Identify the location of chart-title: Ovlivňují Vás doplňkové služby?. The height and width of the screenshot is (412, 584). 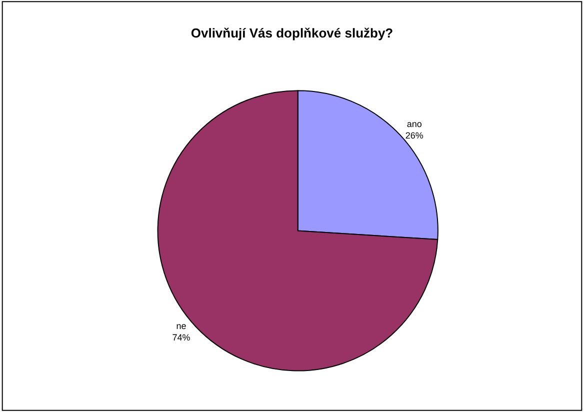
(292, 33).